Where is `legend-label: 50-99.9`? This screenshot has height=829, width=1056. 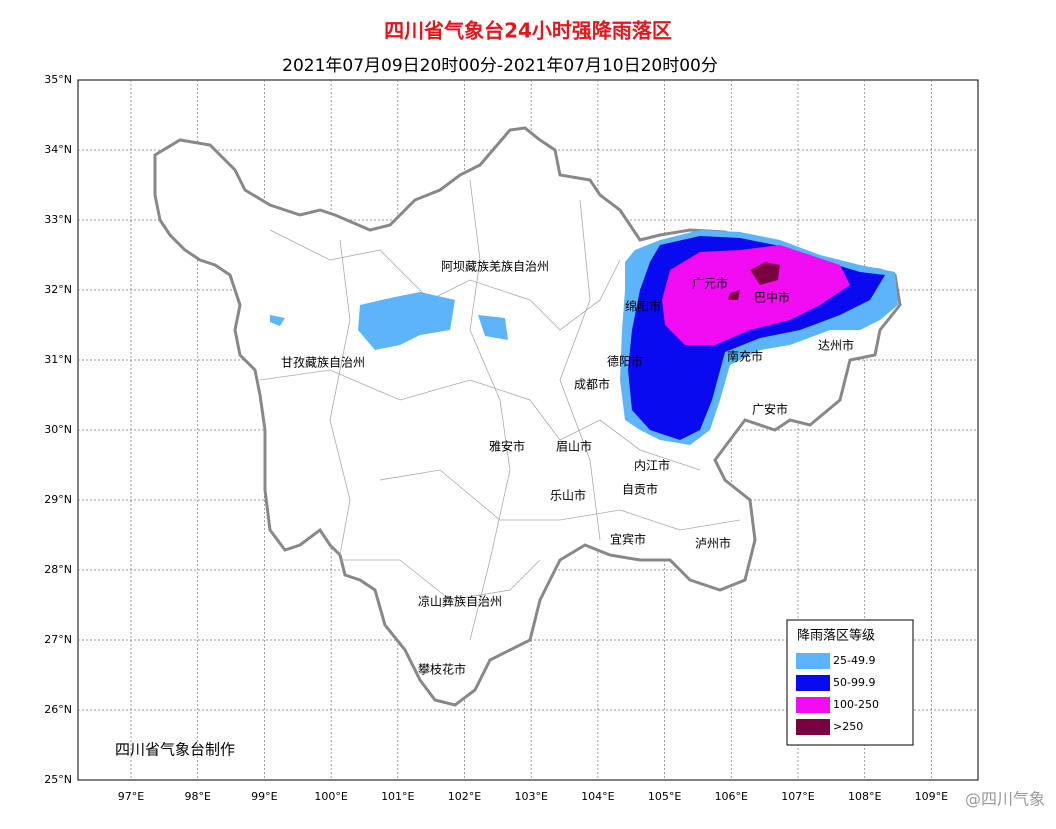
legend-label: 50-99.9 is located at coordinates (854, 682).